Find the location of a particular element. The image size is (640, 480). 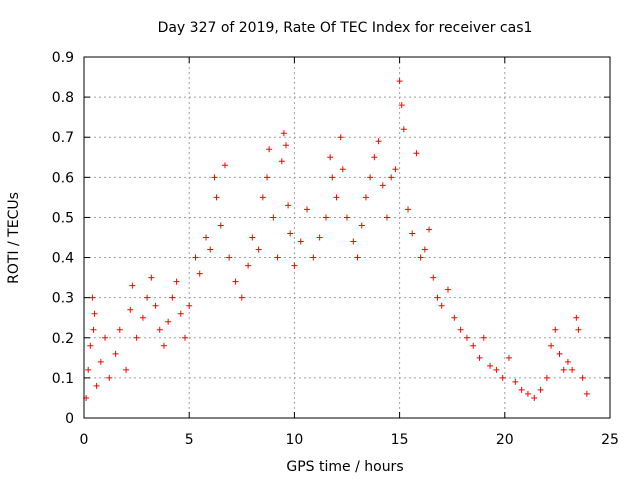

y-tick-label: 0.7 is located at coordinates (63, 138).